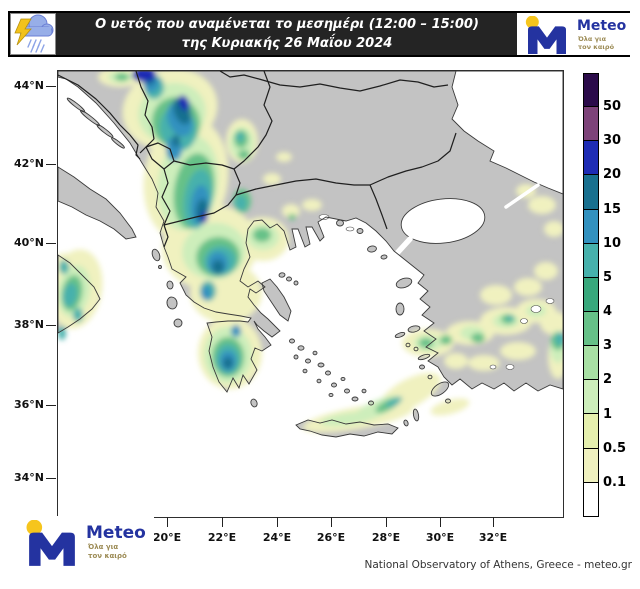  I want to click on meteo-logo-bottom: Meteo Όλα για τον καιρό, so click(89, 544).